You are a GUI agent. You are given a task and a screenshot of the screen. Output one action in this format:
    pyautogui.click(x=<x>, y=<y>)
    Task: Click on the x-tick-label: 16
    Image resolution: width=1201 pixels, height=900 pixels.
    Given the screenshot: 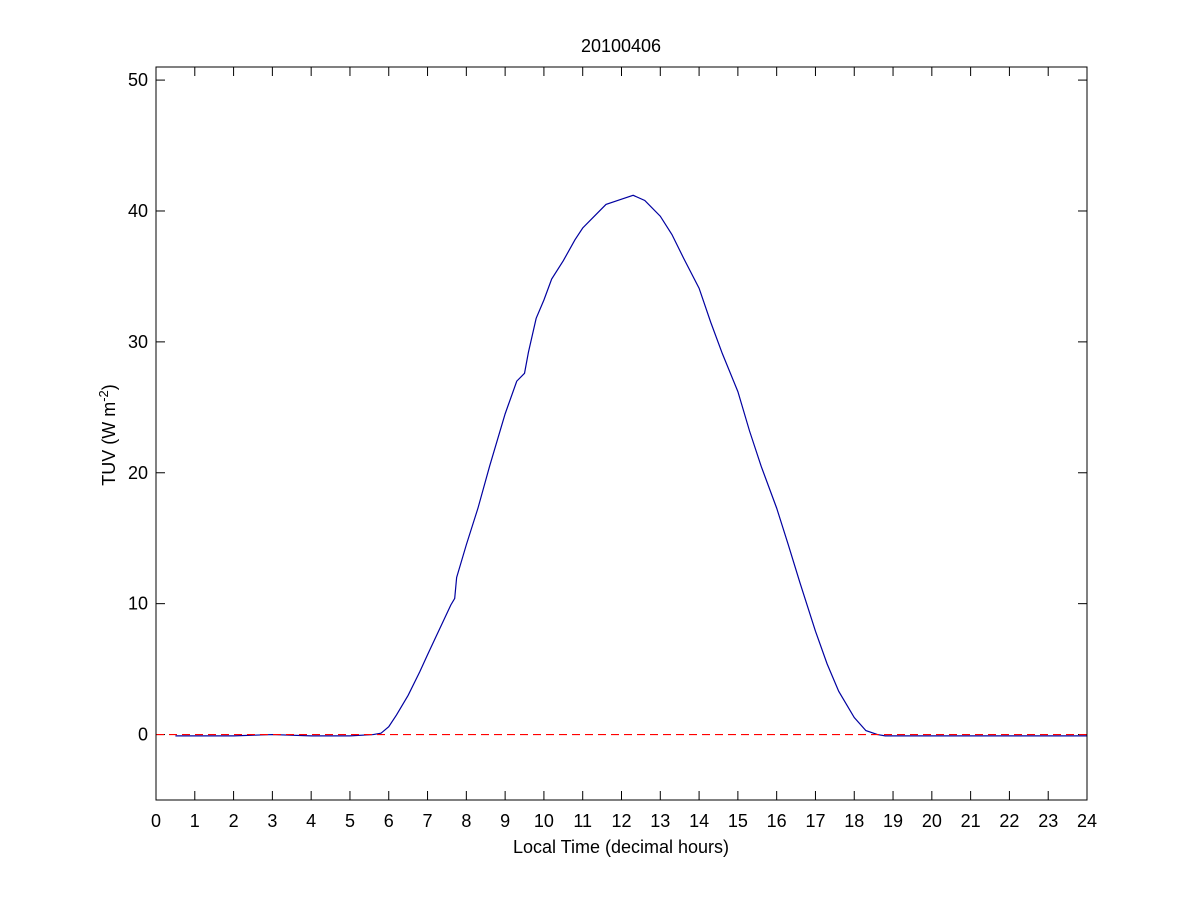 What is the action you would take?
    pyautogui.click(x=777, y=821)
    